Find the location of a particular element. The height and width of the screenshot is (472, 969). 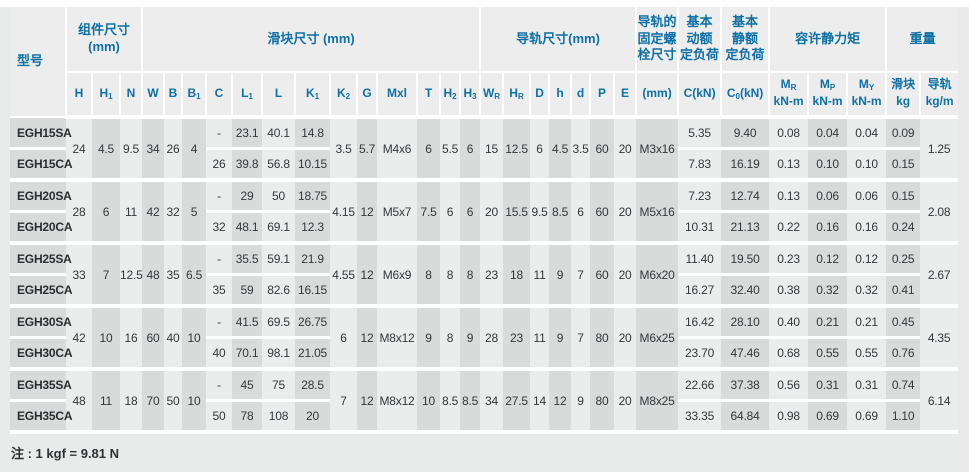

cell-EGH30SA-C0-kN: 28.10 is located at coordinates (745, 322).